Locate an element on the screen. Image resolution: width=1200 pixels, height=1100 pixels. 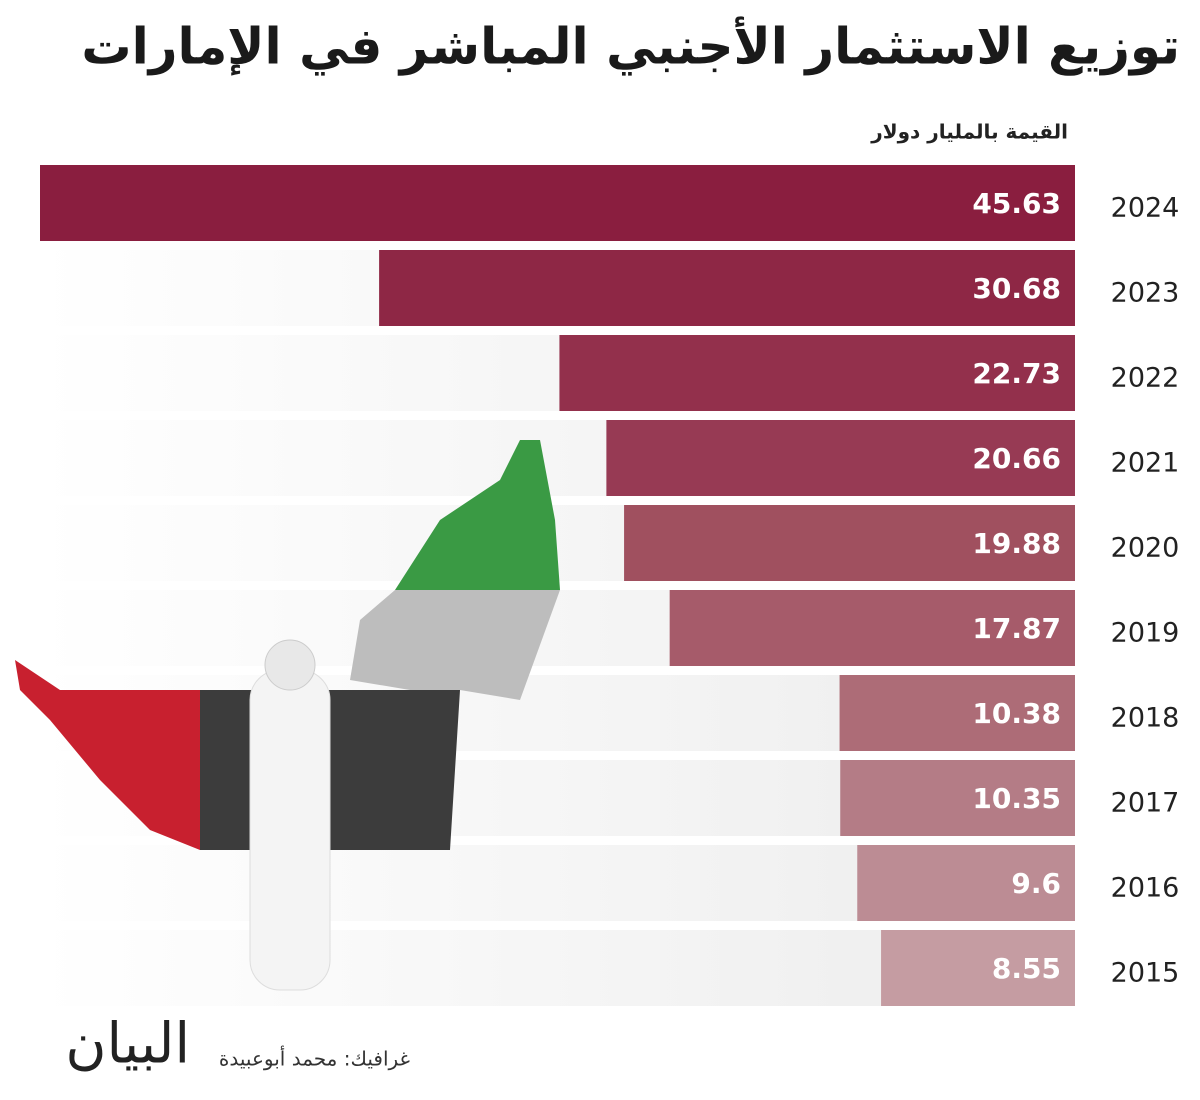
map-white is located at coordinates (455, 645).